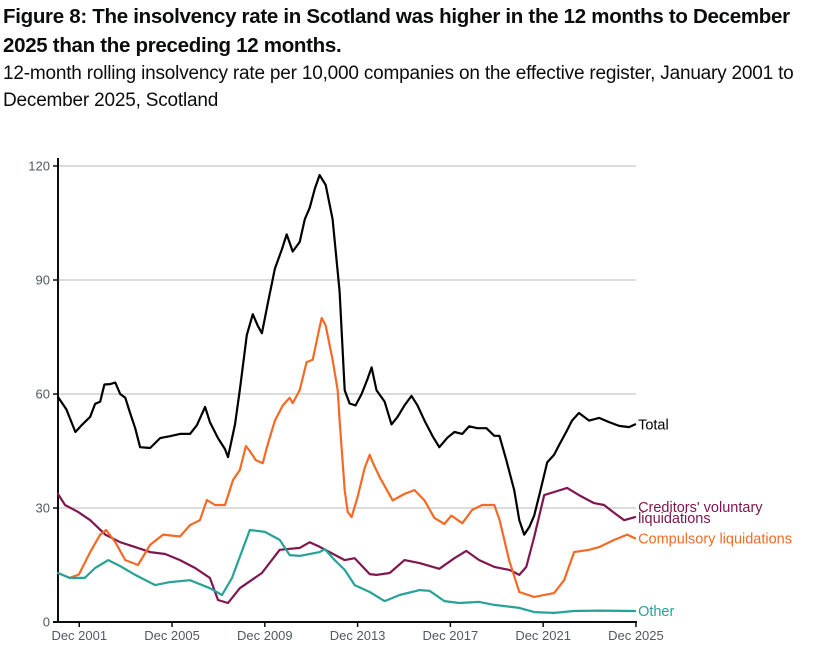 The image size is (820, 656). I want to click on series-line-other, so click(346, 571).